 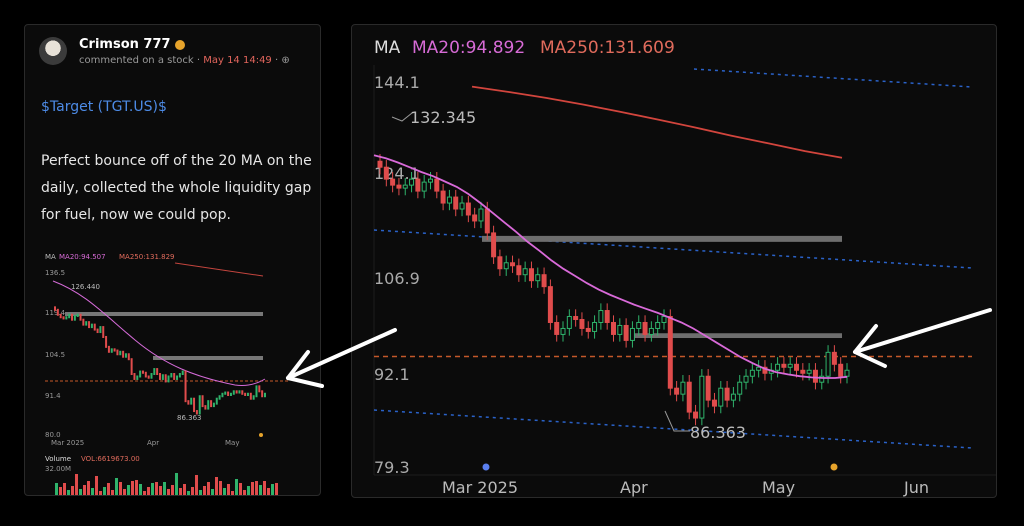 What do you see at coordinates (104, 107) in the screenshot?
I see `stock-ticker-link: $Target (TGT.US)$` at bounding box center [104, 107].